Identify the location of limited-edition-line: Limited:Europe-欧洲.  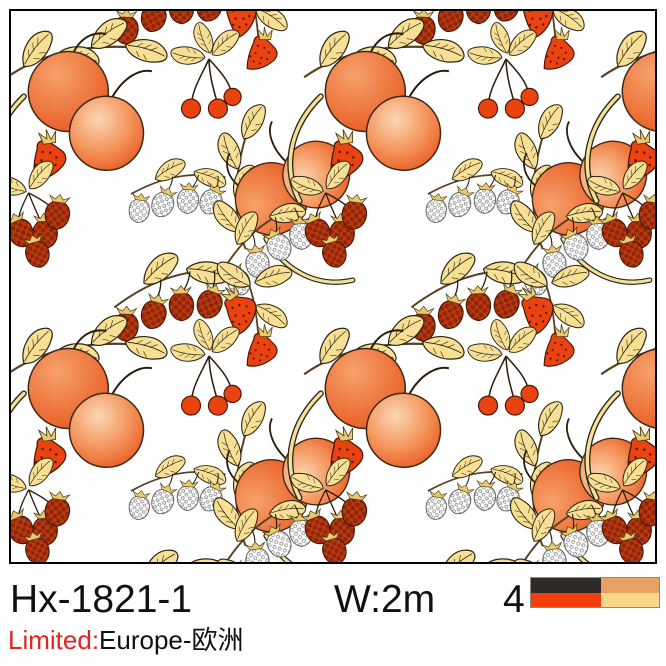
(126, 640).